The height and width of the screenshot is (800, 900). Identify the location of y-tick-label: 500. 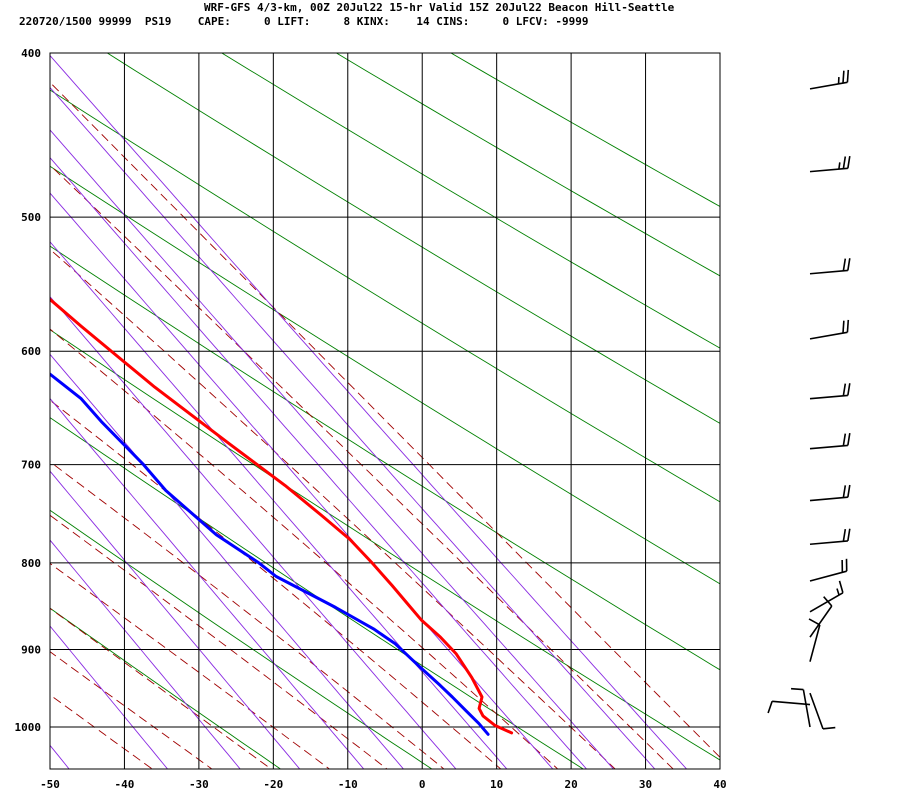
(31, 217).